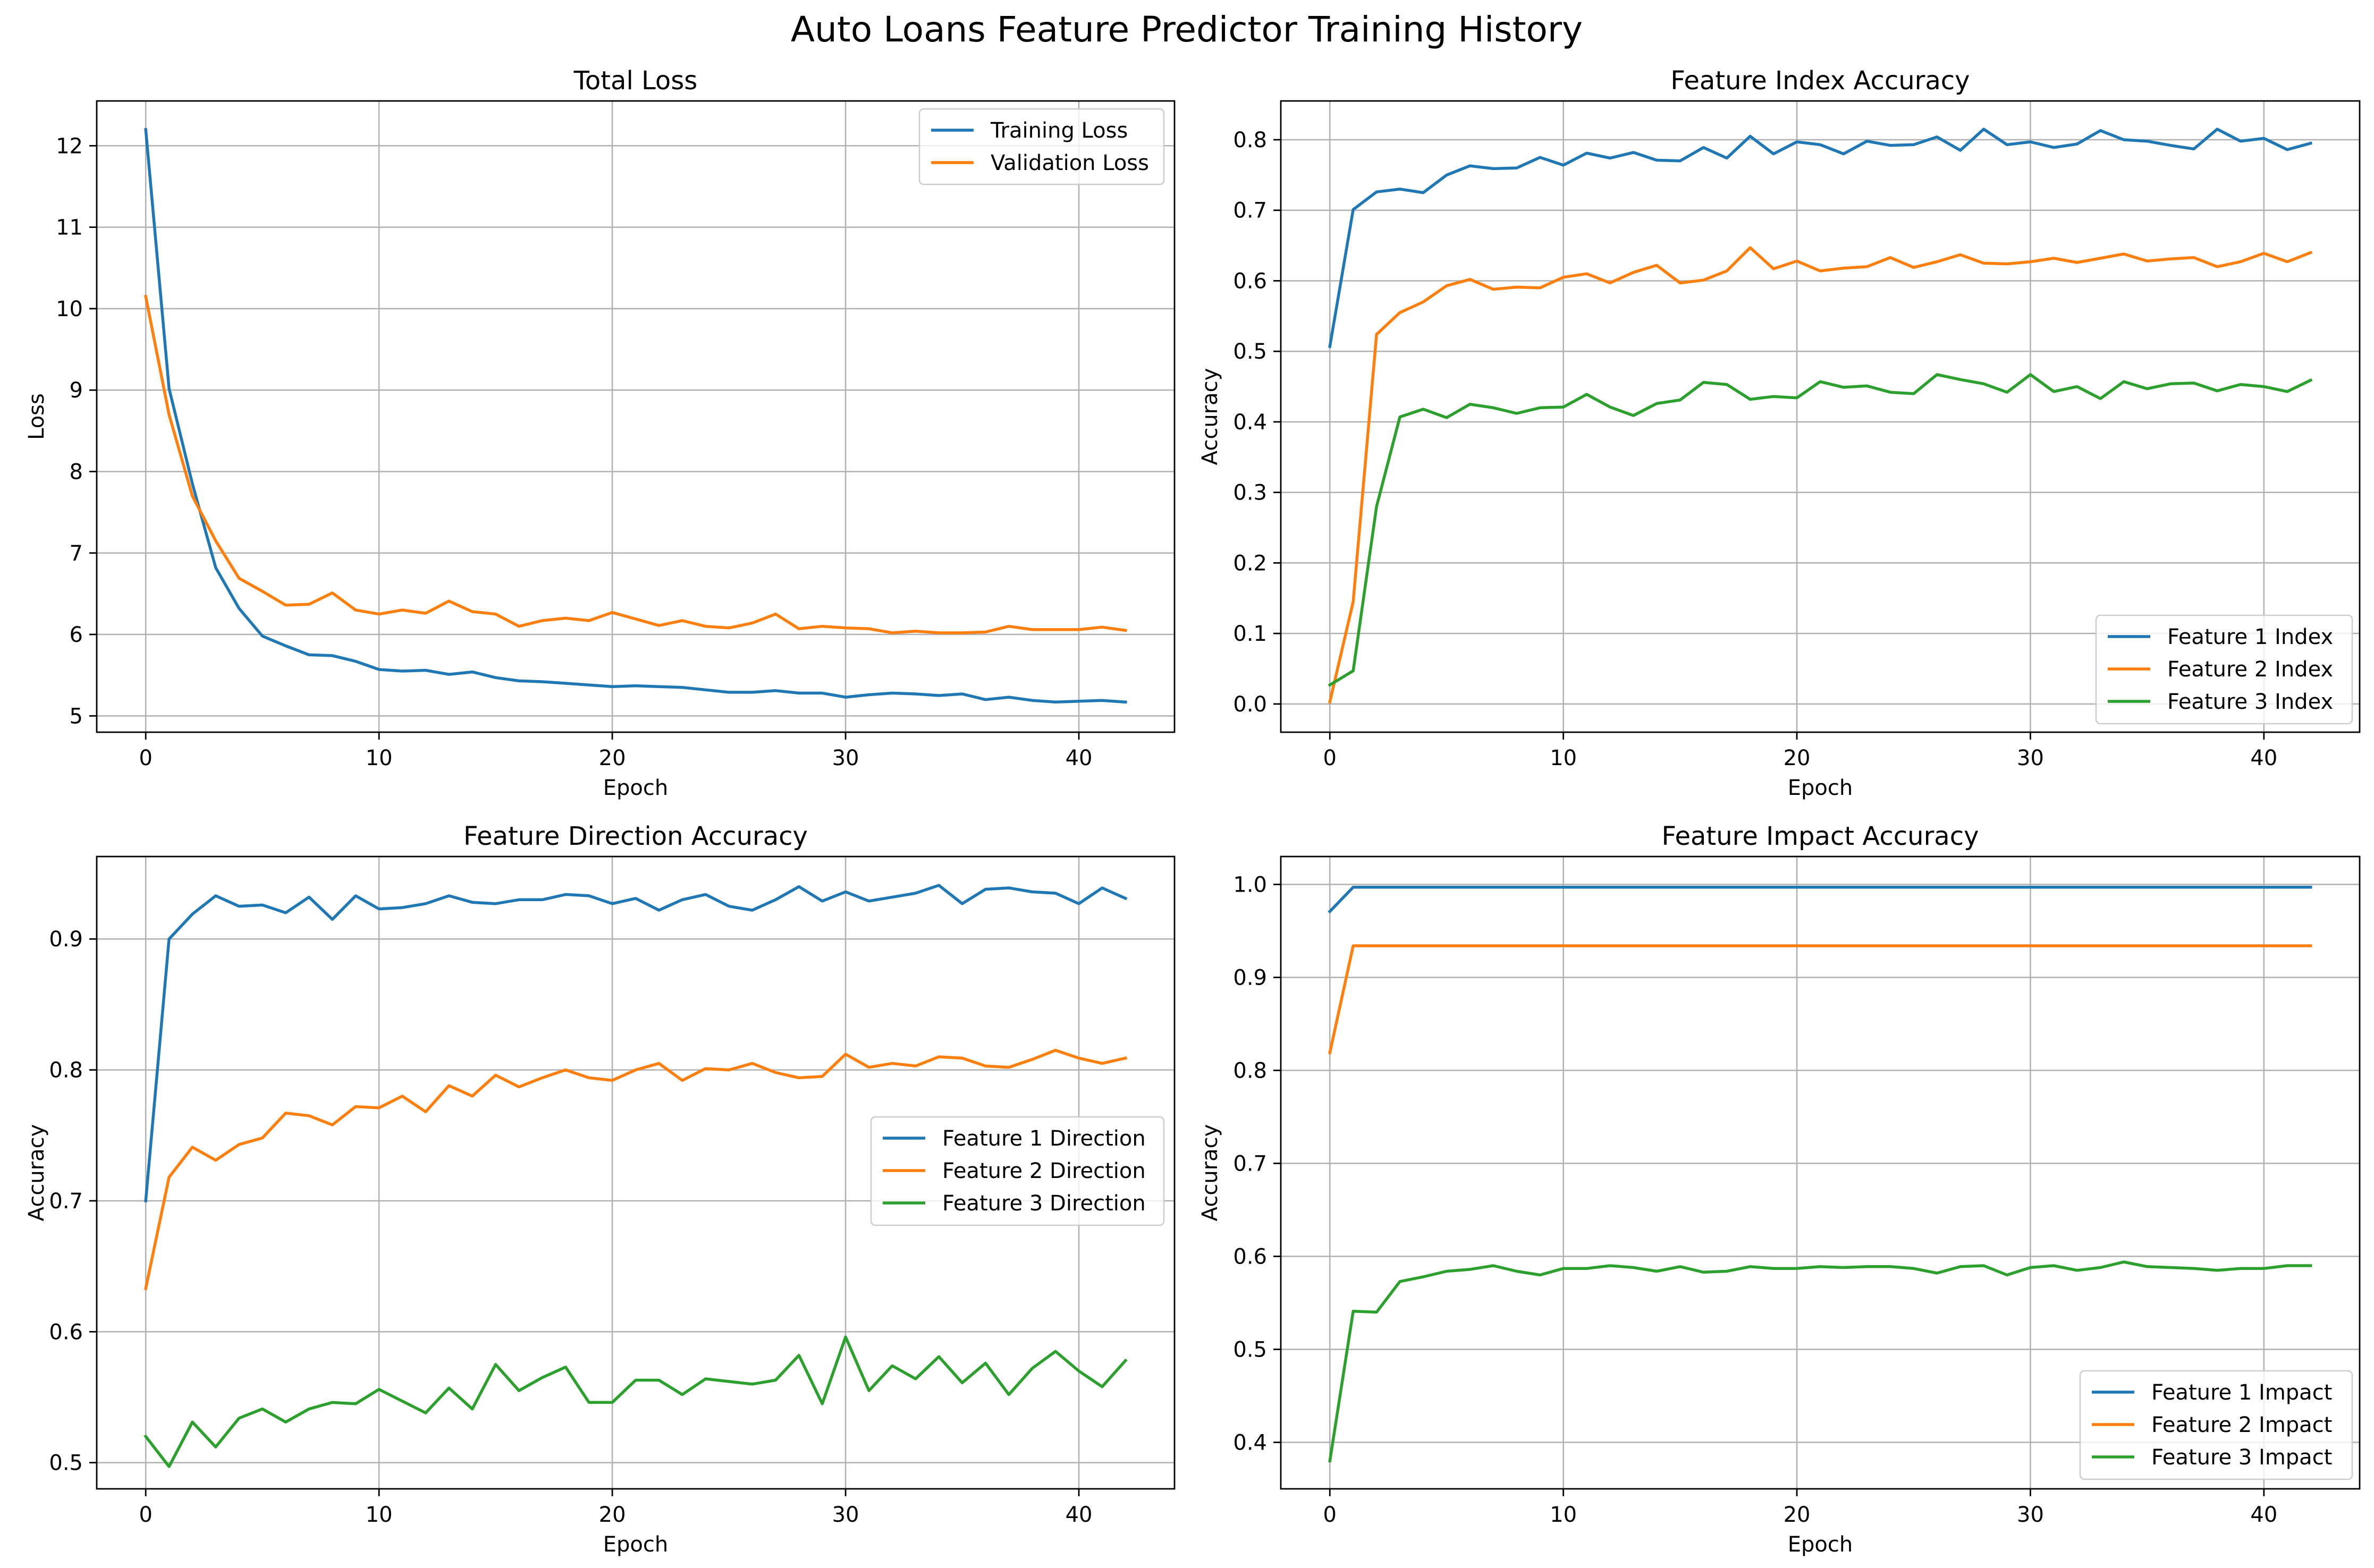 The height and width of the screenshot is (1568, 2374). Describe the element at coordinates (635, 81) in the screenshot. I see `subplot-title: Total Loss` at that location.